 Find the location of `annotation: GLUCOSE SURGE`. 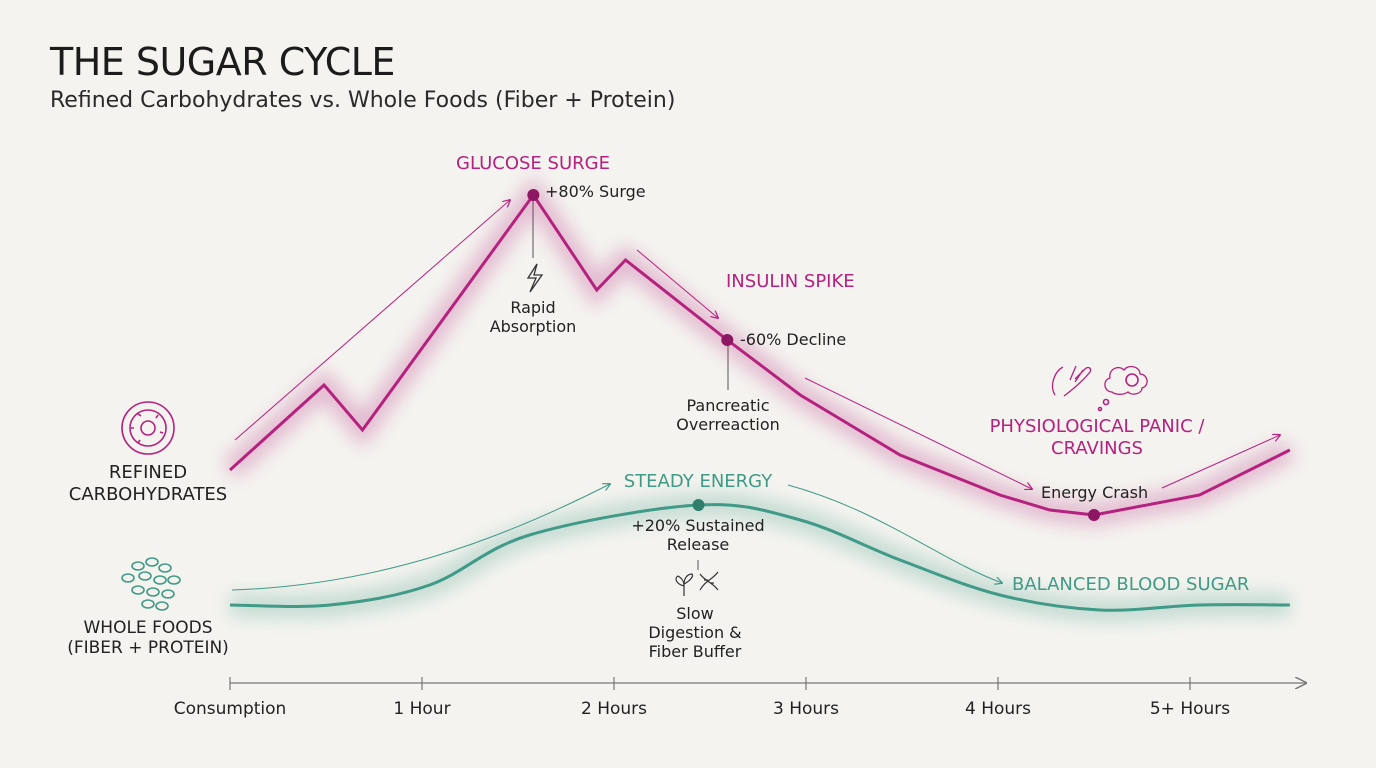

annotation: GLUCOSE SURGE is located at coordinates (533, 163).